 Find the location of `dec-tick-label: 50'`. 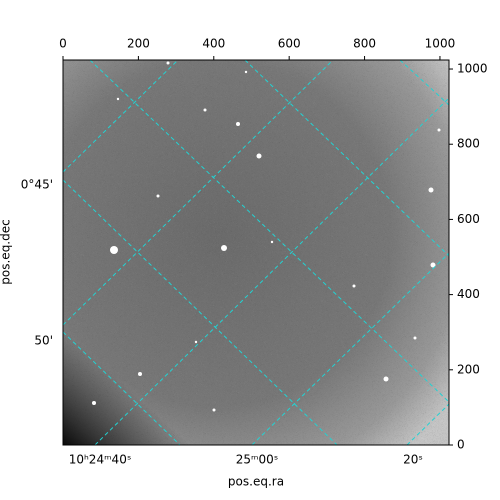

dec-tick-label: 50' is located at coordinates (43, 341).